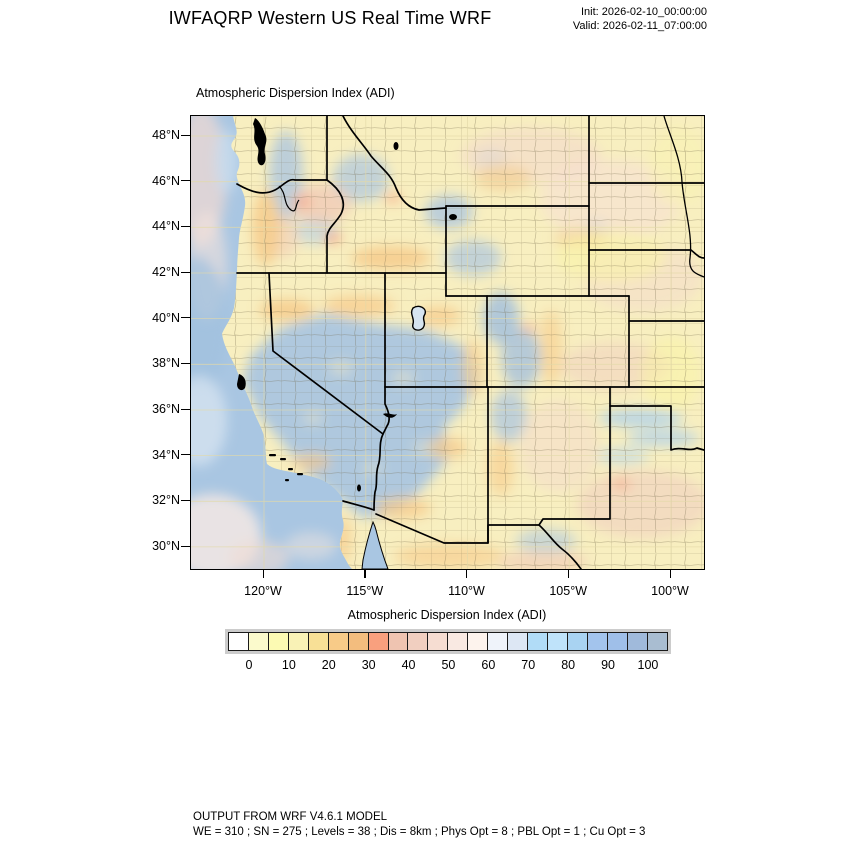 The height and width of the screenshot is (850, 850). Describe the element at coordinates (286, 468) in the screenshot. I see `channel-islands` at that location.